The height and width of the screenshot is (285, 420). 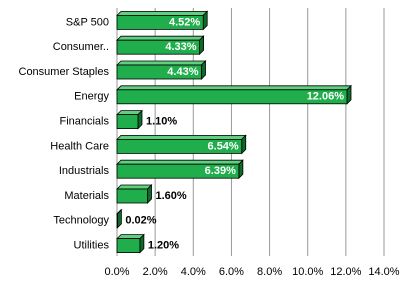 I want to click on x-tick-label: 14.0%, so click(x=383, y=272).